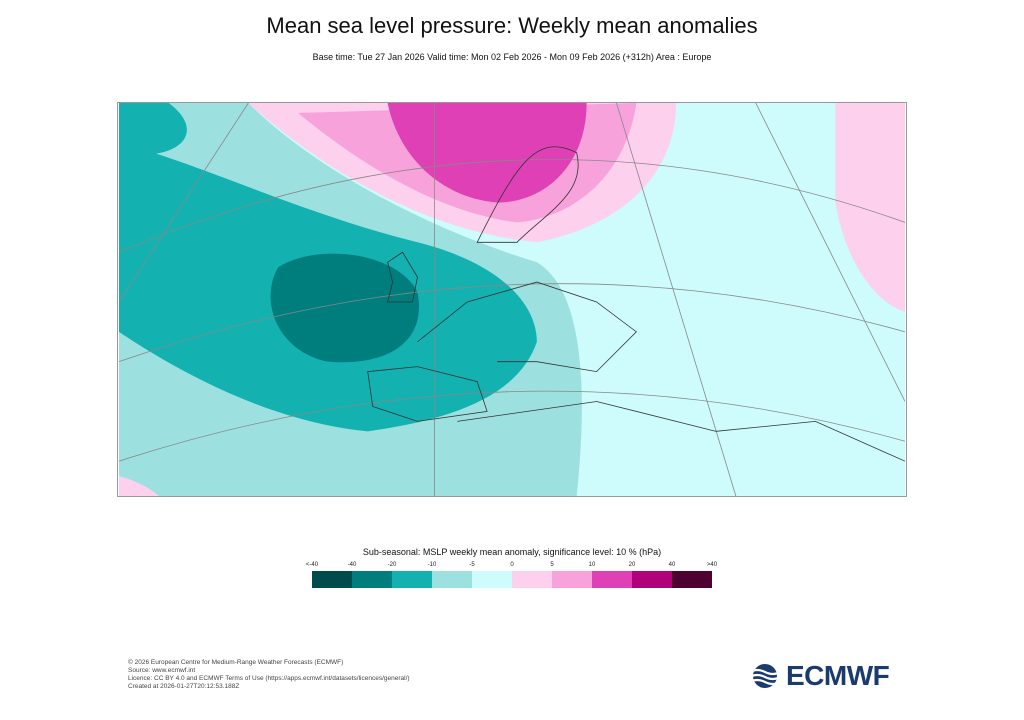 Image resolution: width=1024 pixels, height=720 pixels. I want to click on pink-strong-region, so click(487, 153).